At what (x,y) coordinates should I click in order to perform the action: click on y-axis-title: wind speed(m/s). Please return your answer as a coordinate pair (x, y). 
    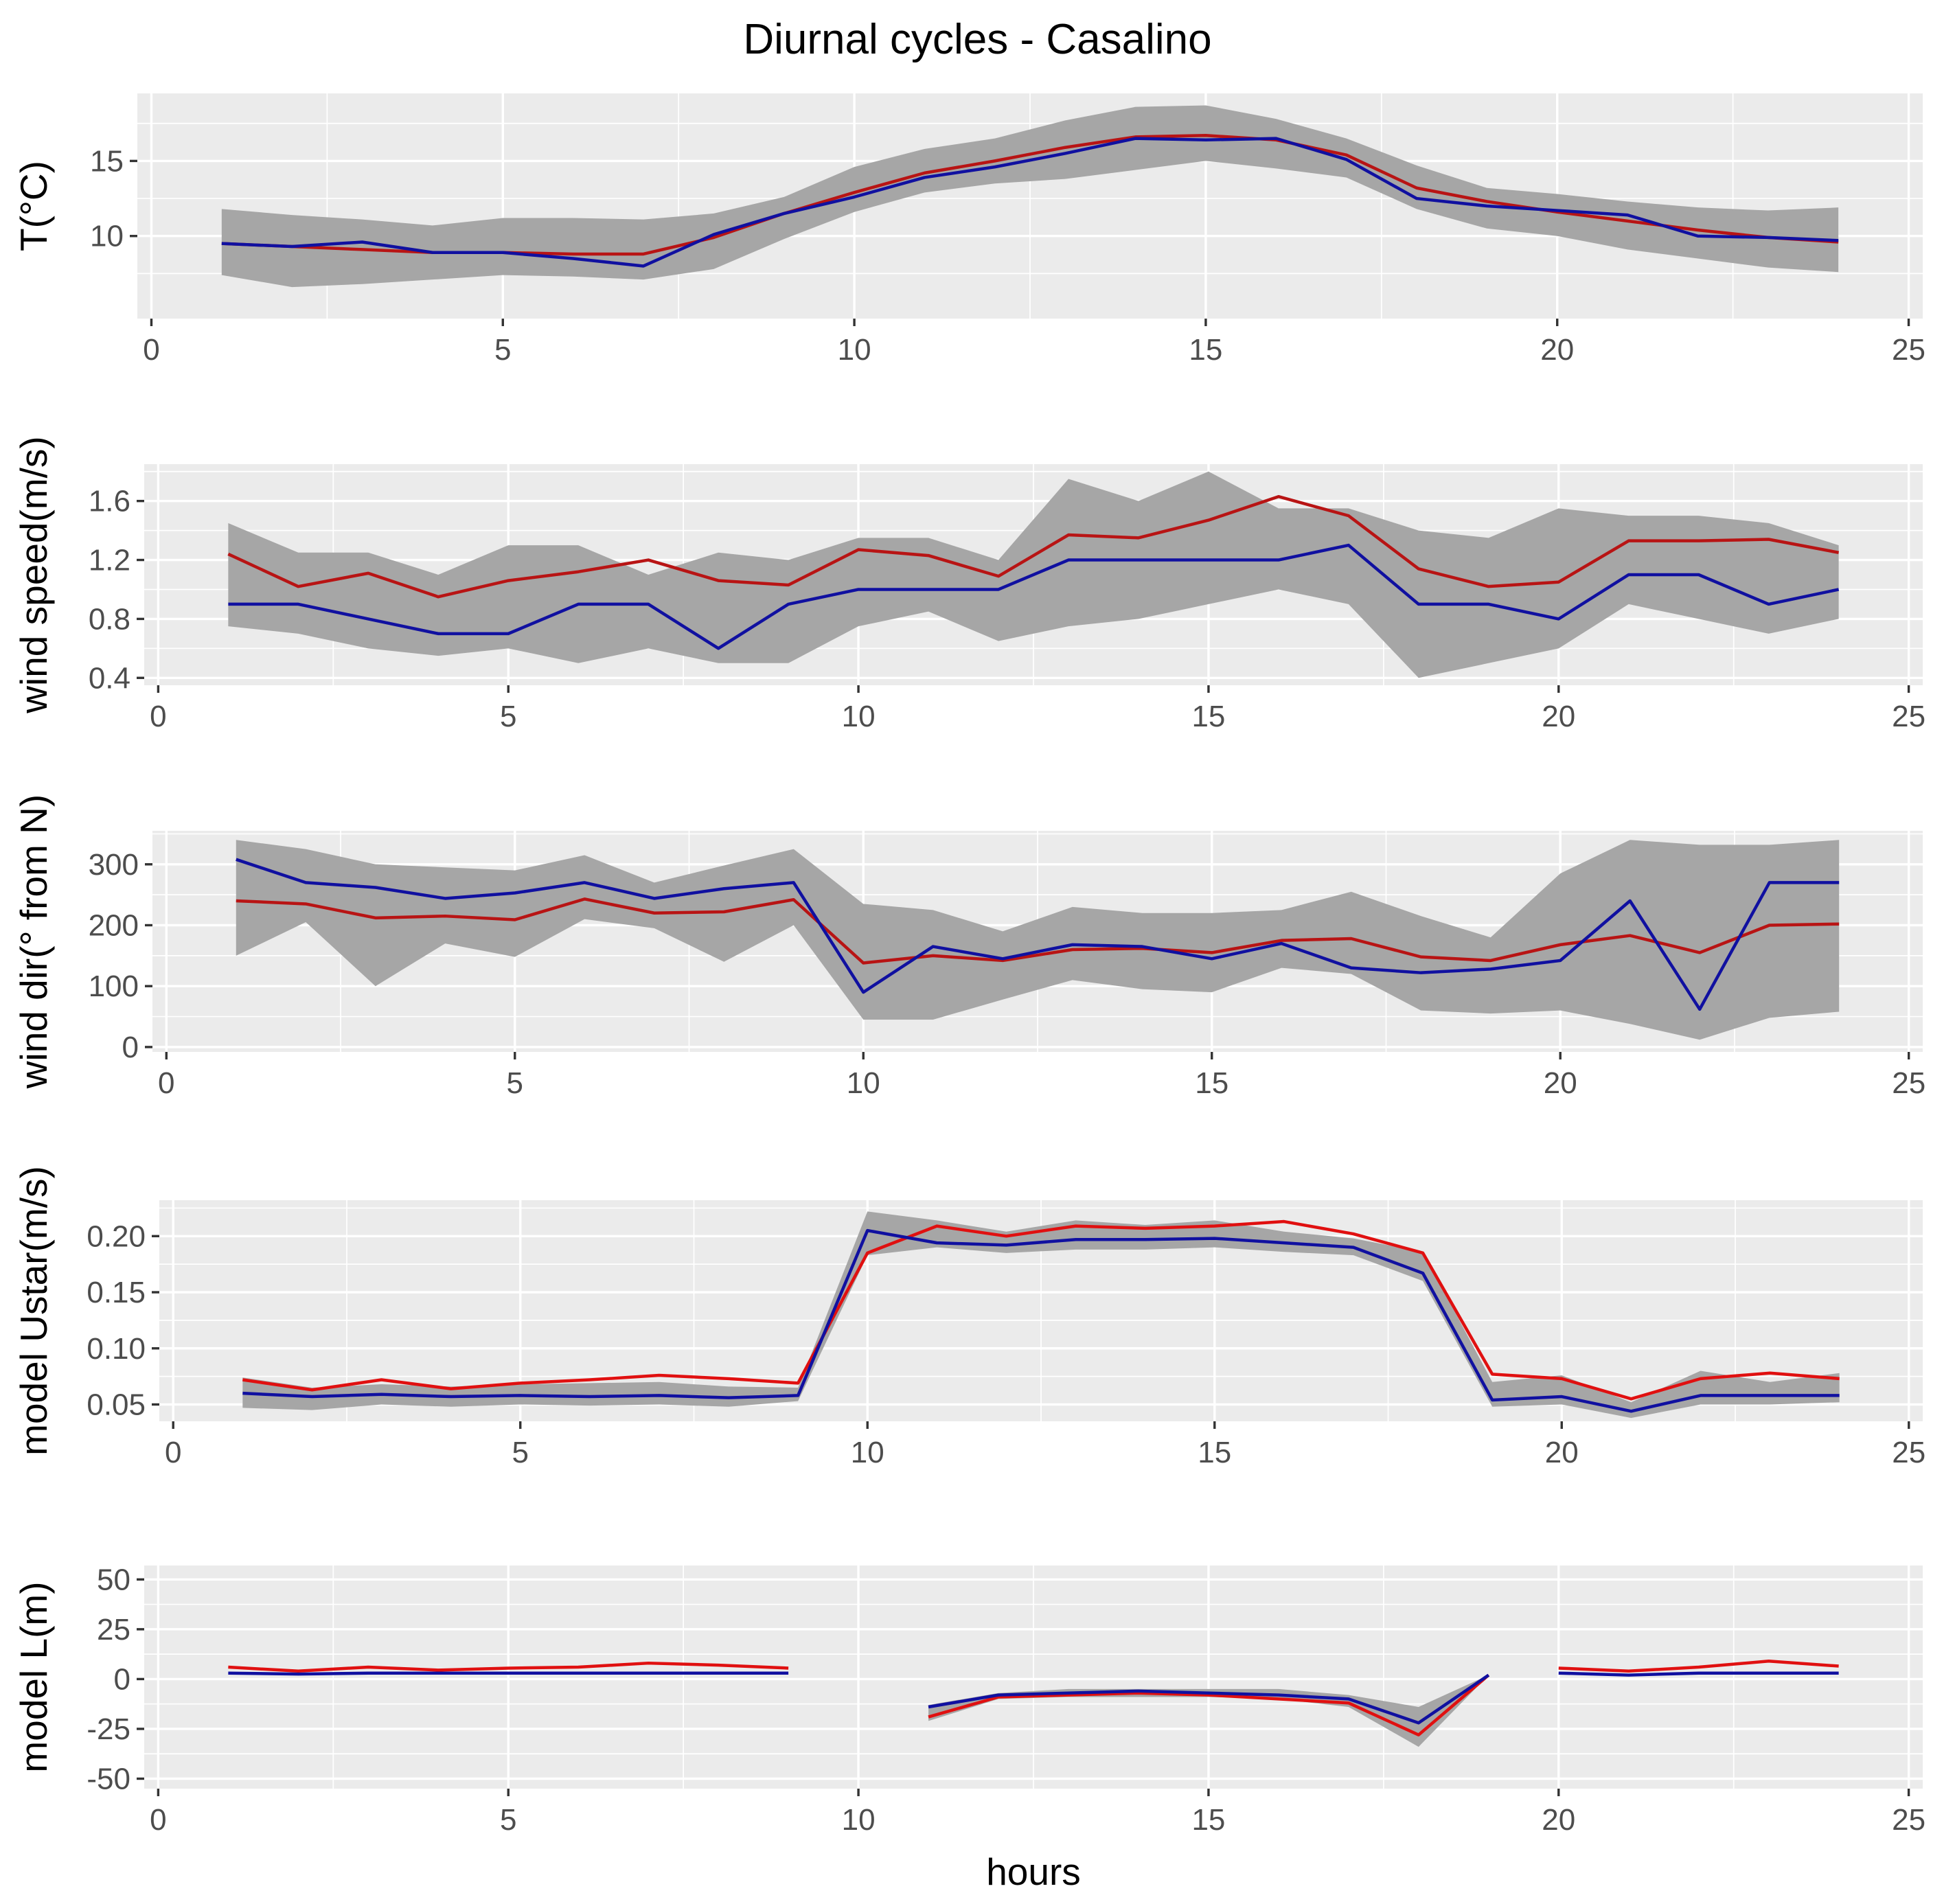
    Looking at the image, I should click on (33, 574).